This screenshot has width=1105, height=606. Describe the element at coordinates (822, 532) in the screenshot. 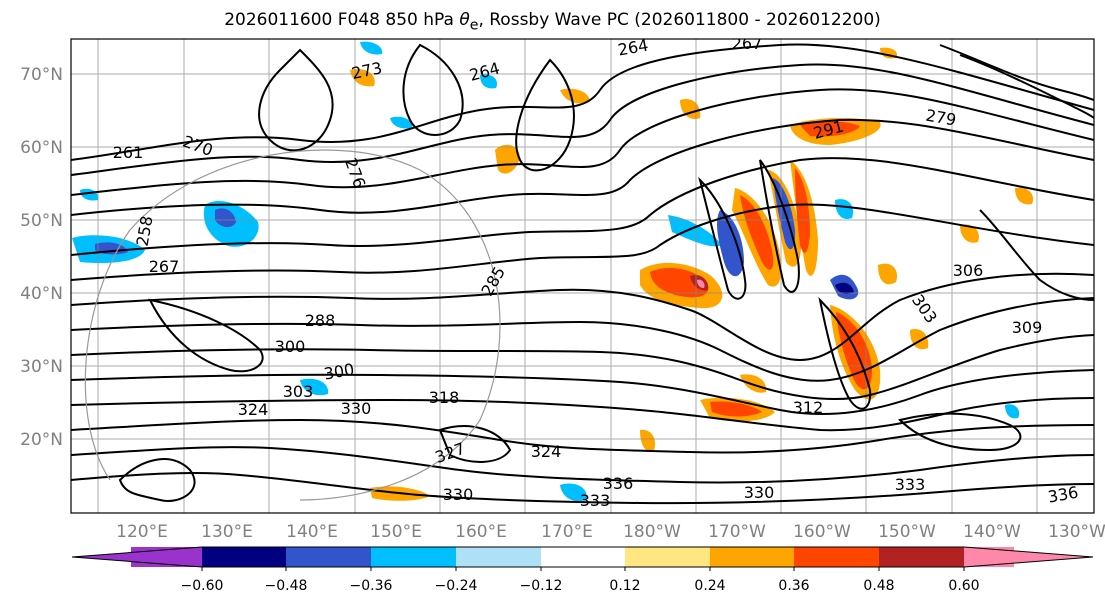

I see `lon-tick-label: 160°W` at that location.